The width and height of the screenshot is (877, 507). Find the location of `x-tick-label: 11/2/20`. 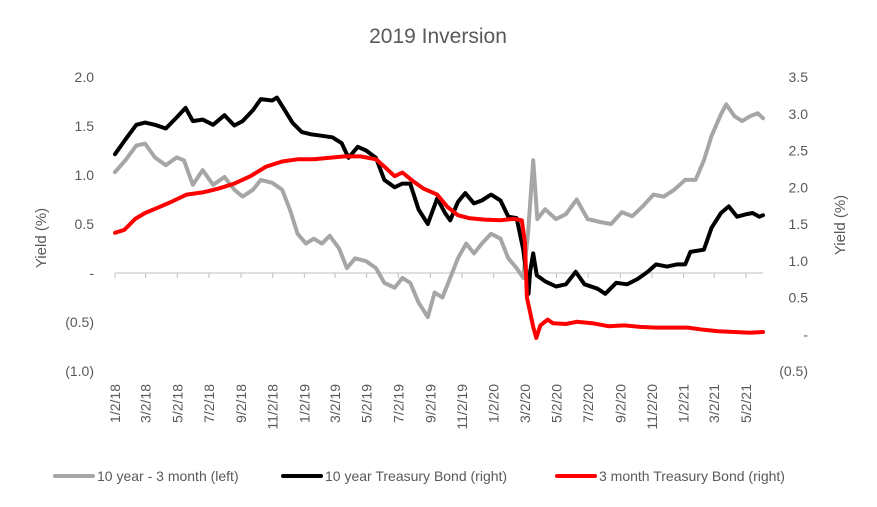

x-tick-label: 11/2/20 is located at coordinates (652, 407).